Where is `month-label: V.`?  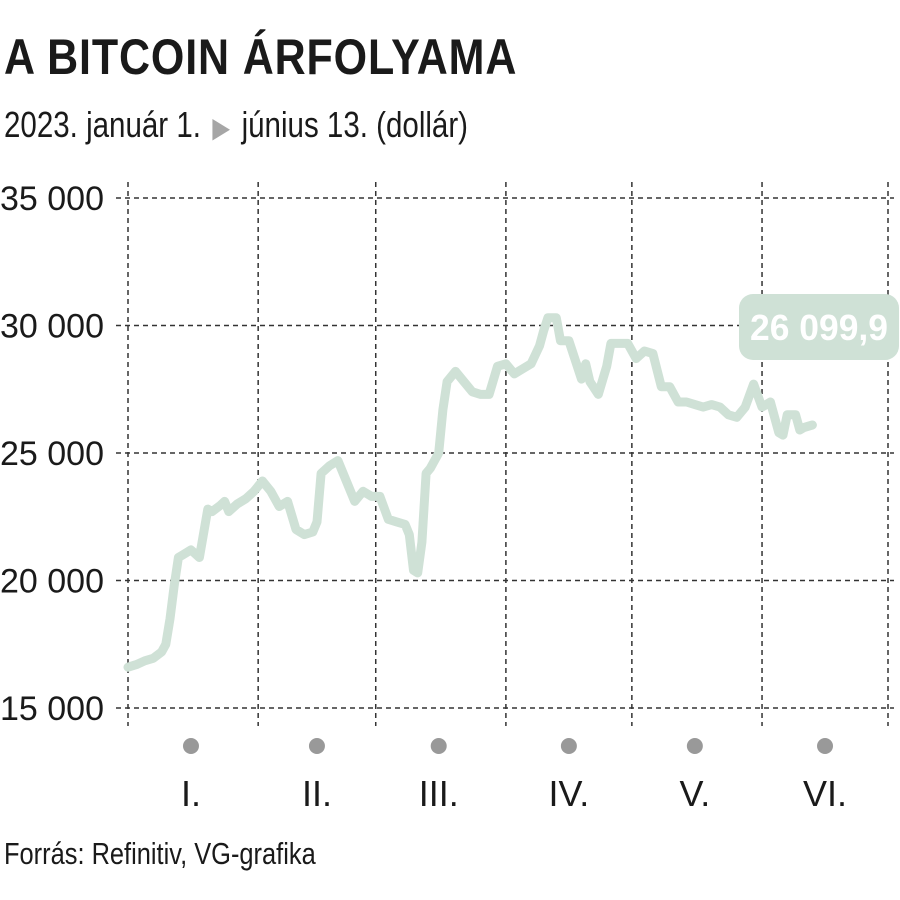 month-label: V. is located at coordinates (694, 793).